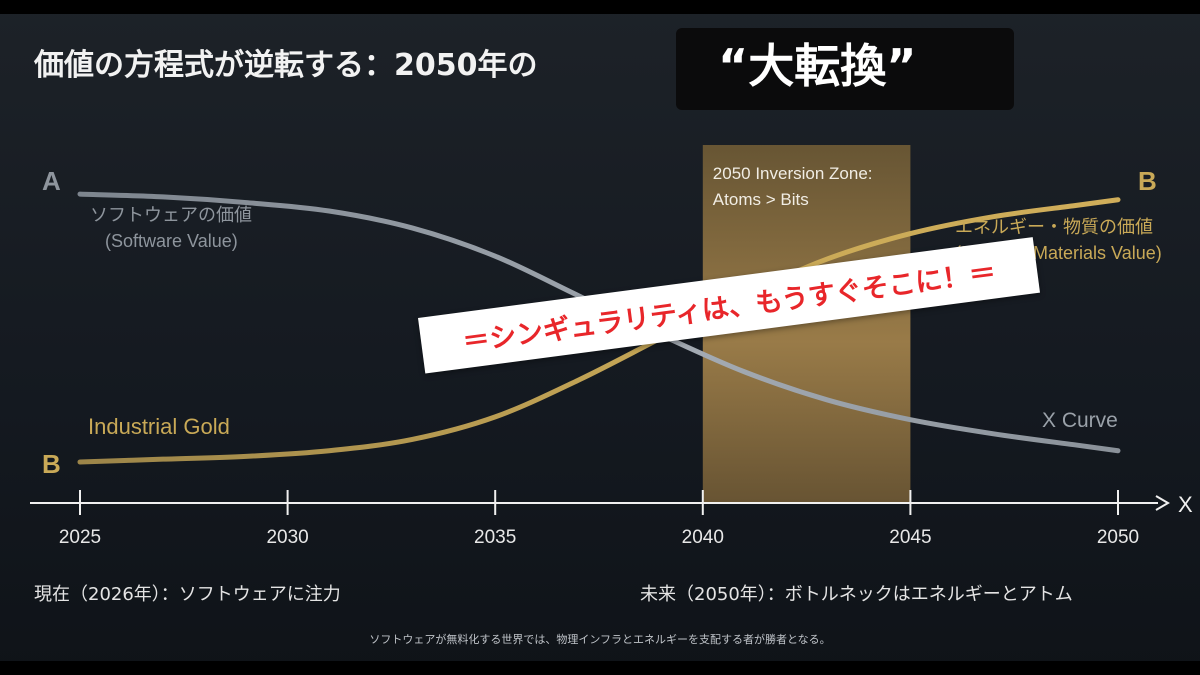 Image resolution: width=1200 pixels, height=675 pixels. Describe the element at coordinates (1054, 227) in the screenshot. I see `energy-series-name: エネルギー・物質の価値` at that location.